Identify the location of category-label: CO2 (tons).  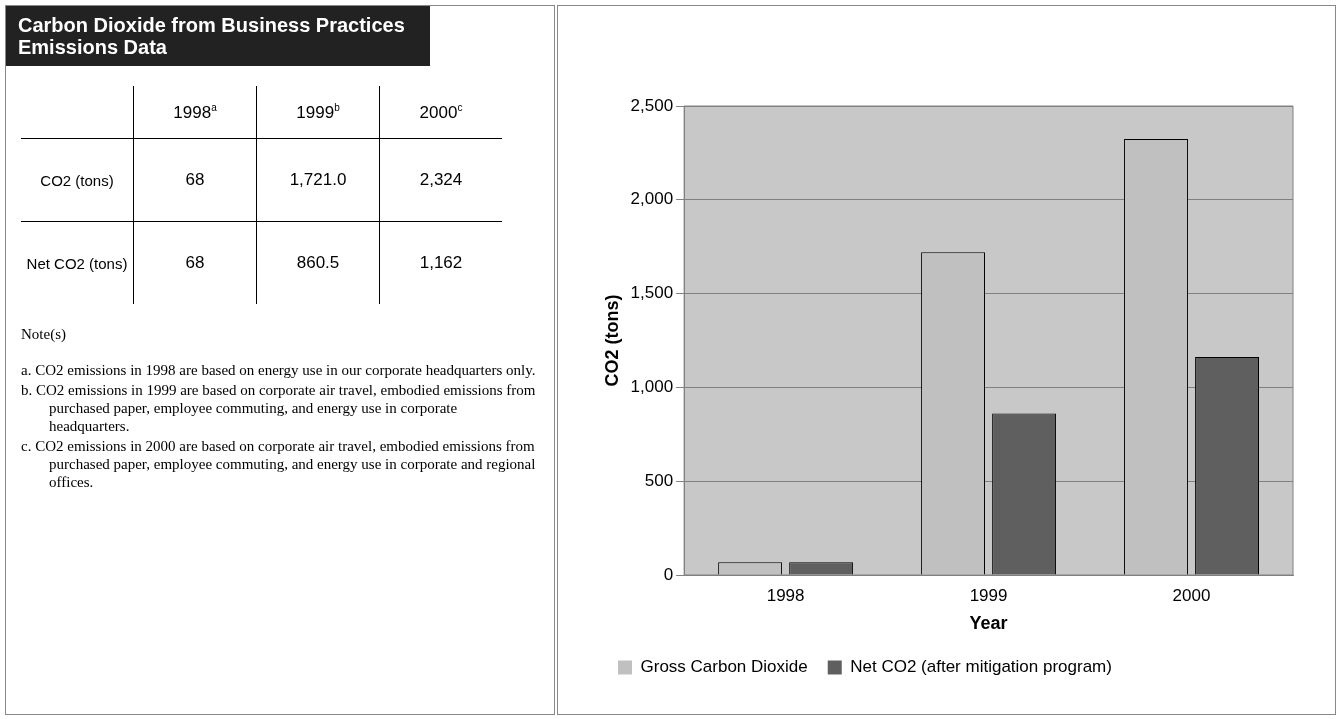
(77, 180).